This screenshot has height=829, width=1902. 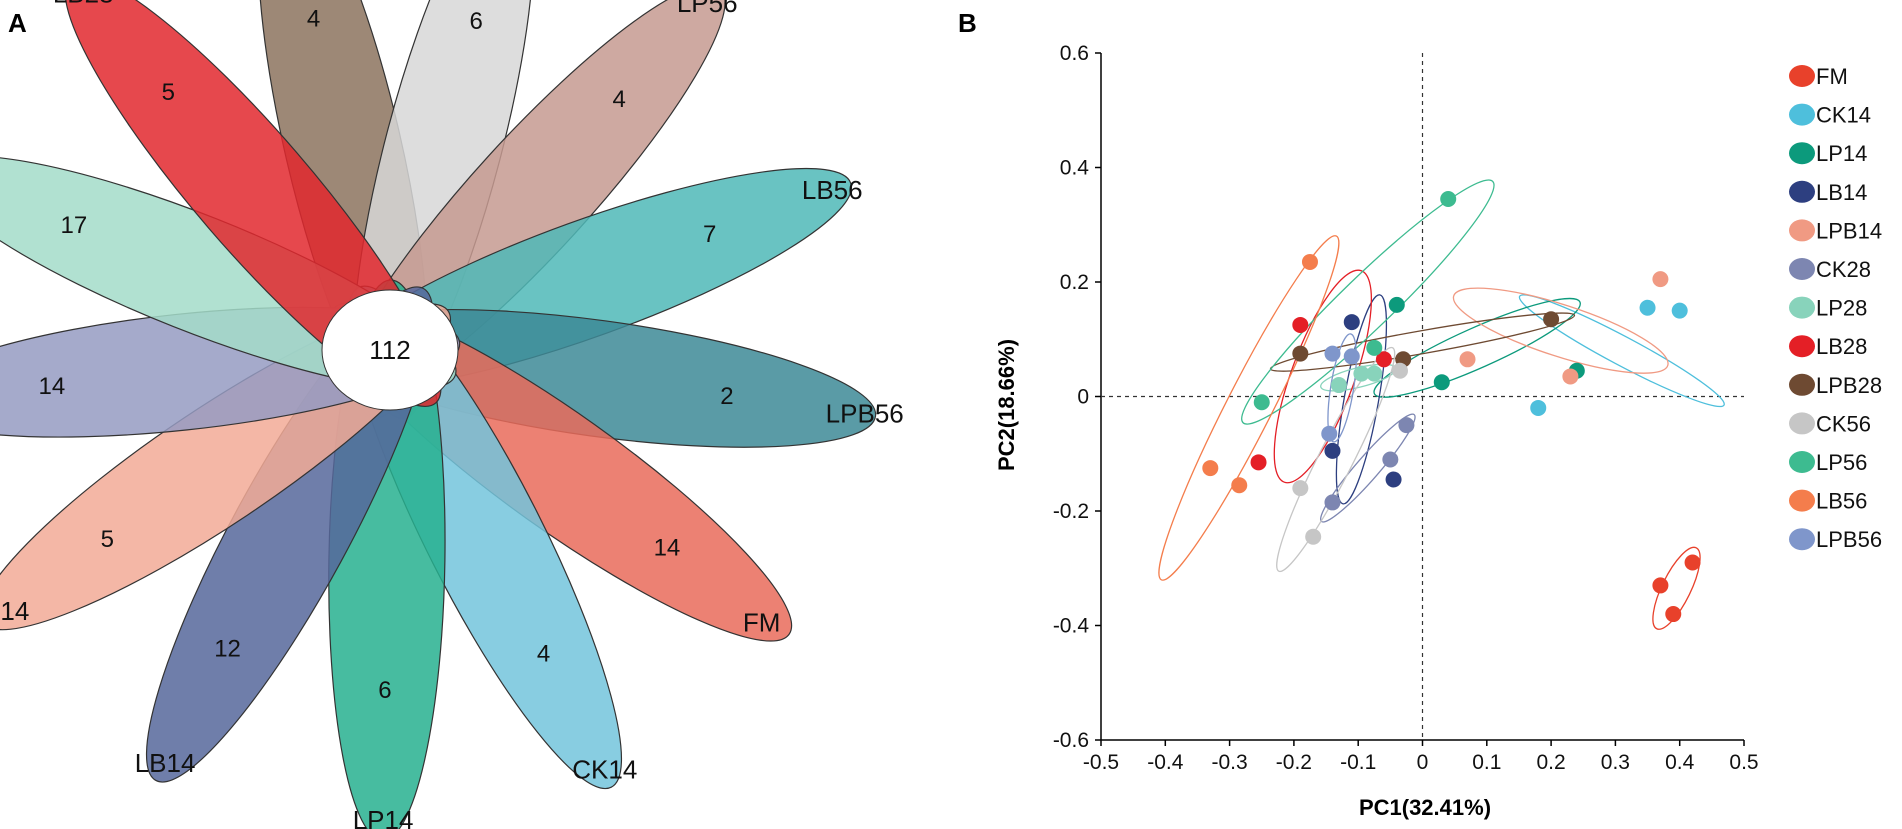 What do you see at coordinates (1560, 330) in the screenshot?
I see `ellipse-lpb14` at bounding box center [1560, 330].